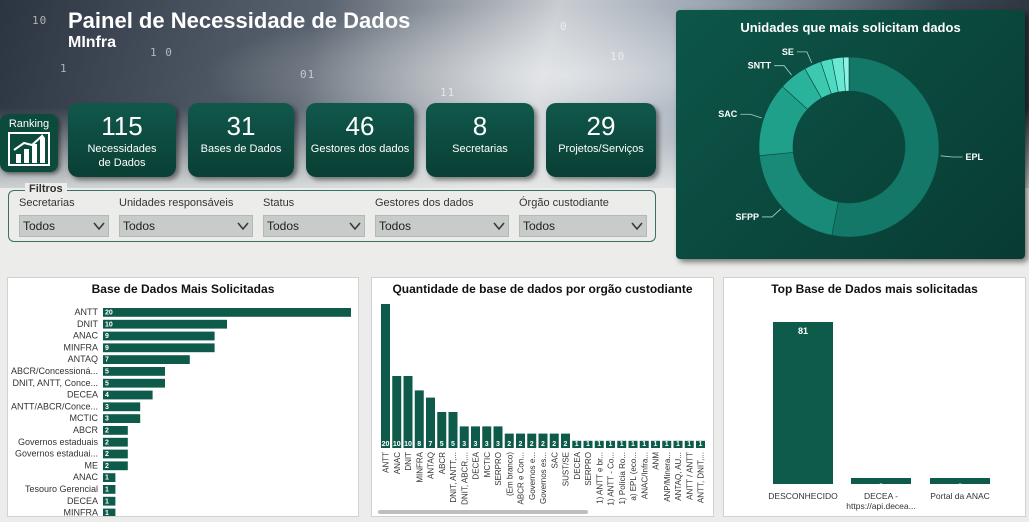  What do you see at coordinates (386, 444) in the screenshot?
I see `vbar-value-label: 20` at bounding box center [386, 444].